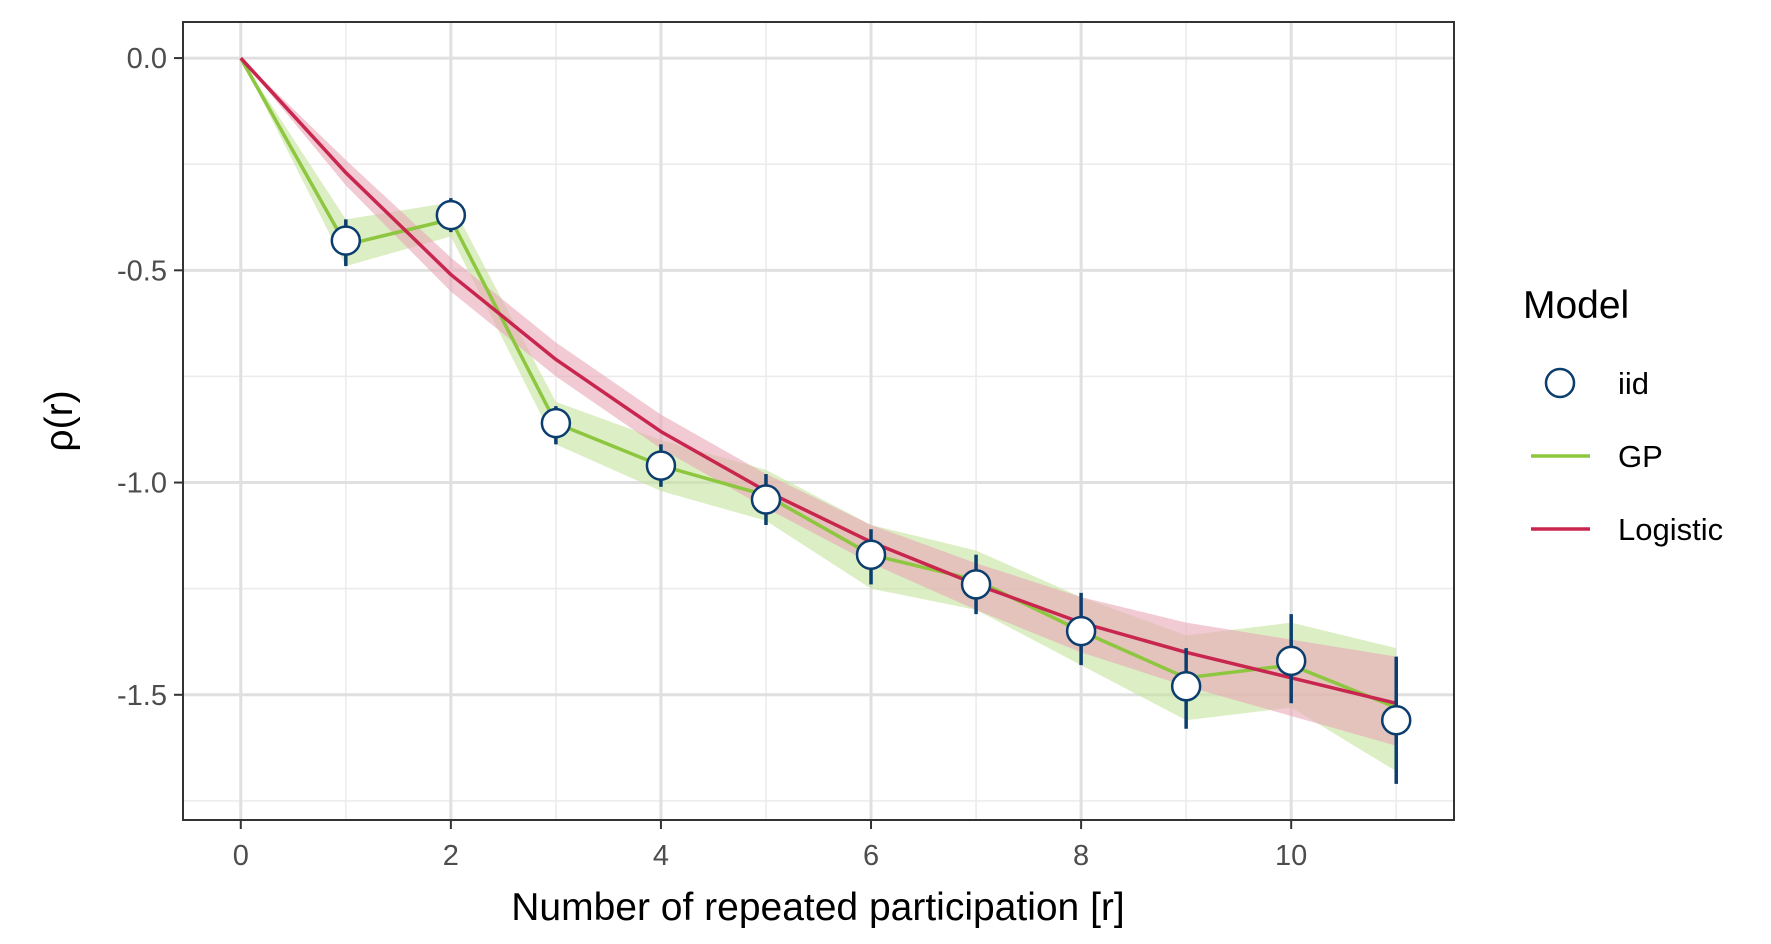 The width and height of the screenshot is (1771, 944). Describe the element at coordinates (142, 696) in the screenshot. I see `y-tick-label: -1.5` at that location.